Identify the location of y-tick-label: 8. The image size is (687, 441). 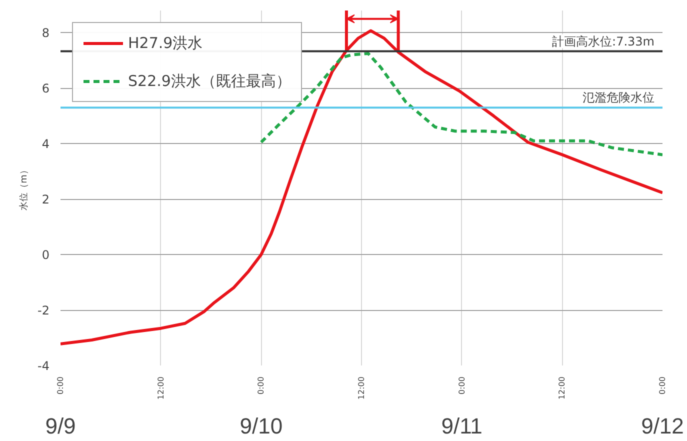
(46, 33).